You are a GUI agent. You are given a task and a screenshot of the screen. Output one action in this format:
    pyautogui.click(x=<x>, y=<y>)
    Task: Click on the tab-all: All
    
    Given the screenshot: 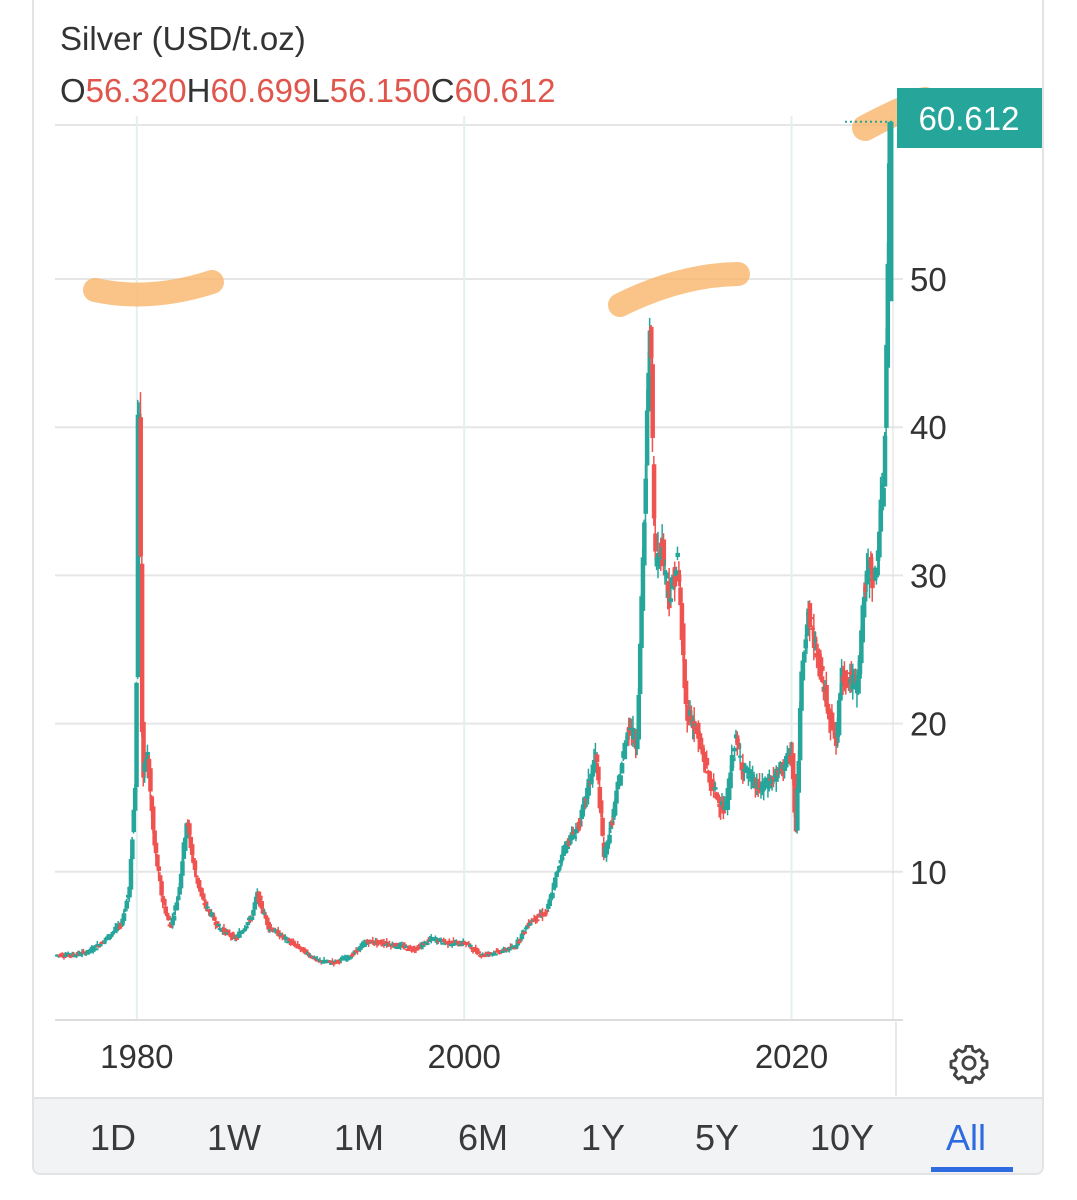 What is the action you would take?
    pyautogui.click(x=965, y=1137)
    